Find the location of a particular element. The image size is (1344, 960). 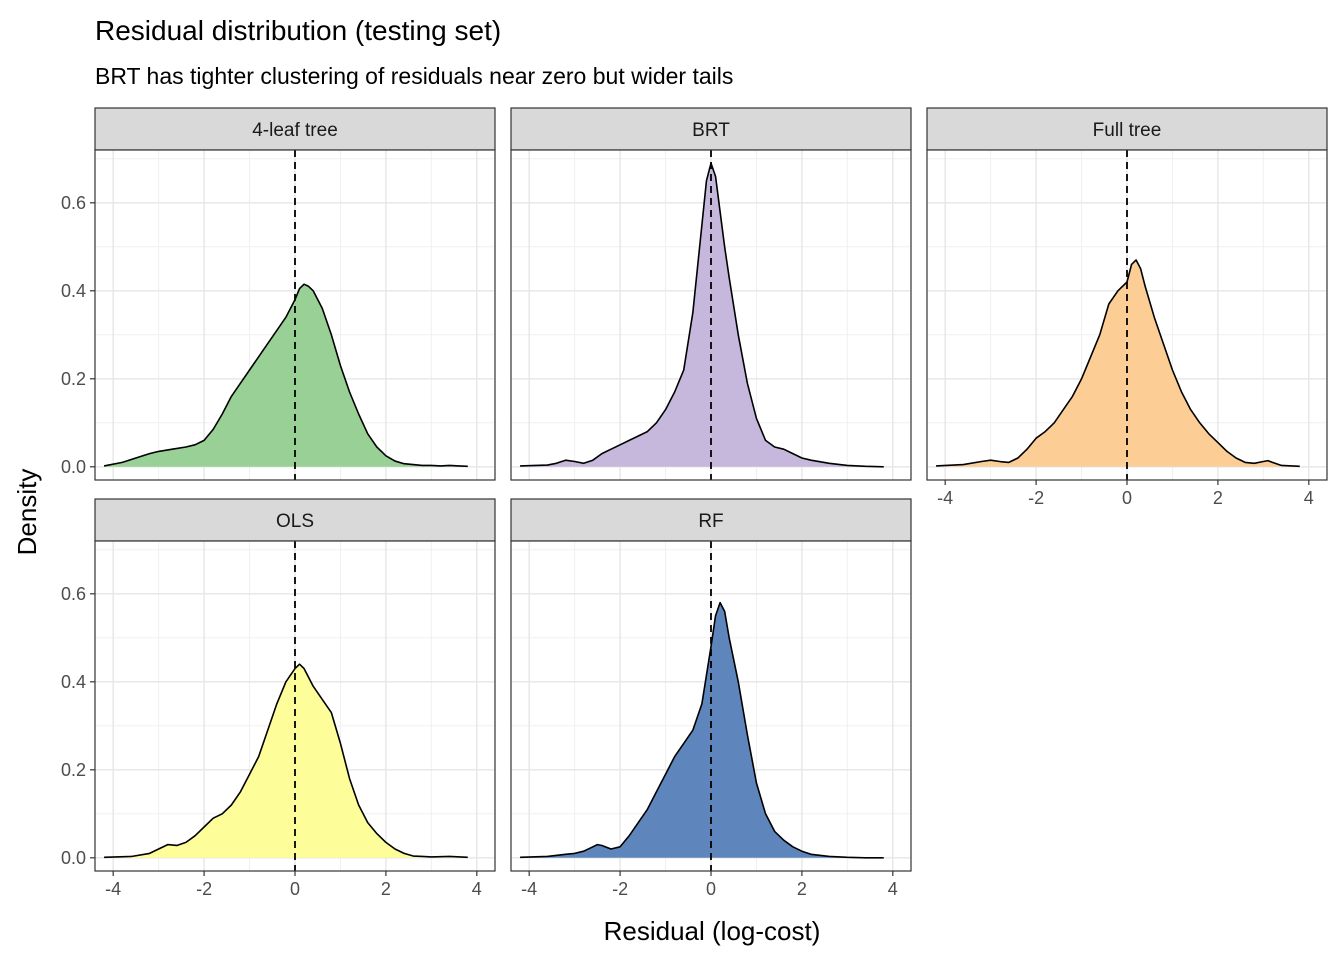

facet-panel-brt: BRT is located at coordinates (711, 294).